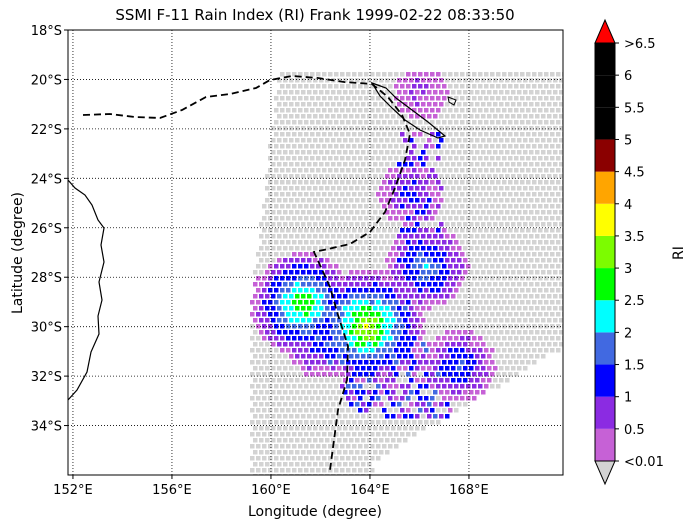 Image resolution: width=697 pixels, height=528 pixels. What do you see at coordinates (605, 473) in the screenshot?
I see `colorbar-under-arrow` at bounding box center [605, 473].